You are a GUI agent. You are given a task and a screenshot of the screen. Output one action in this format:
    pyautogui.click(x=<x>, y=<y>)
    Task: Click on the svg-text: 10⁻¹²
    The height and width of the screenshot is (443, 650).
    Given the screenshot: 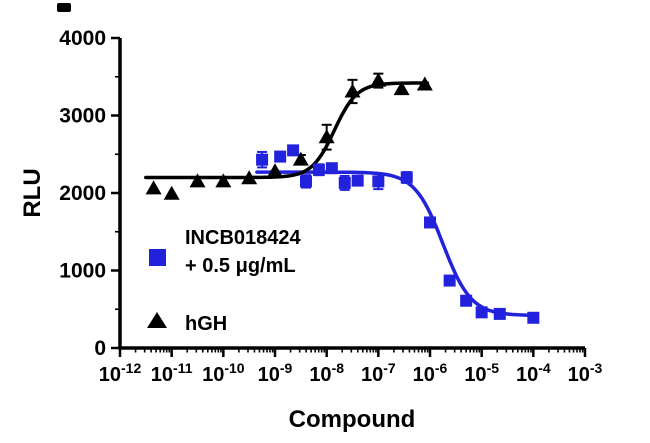 What is the action you would take?
    pyautogui.click(x=120, y=373)
    